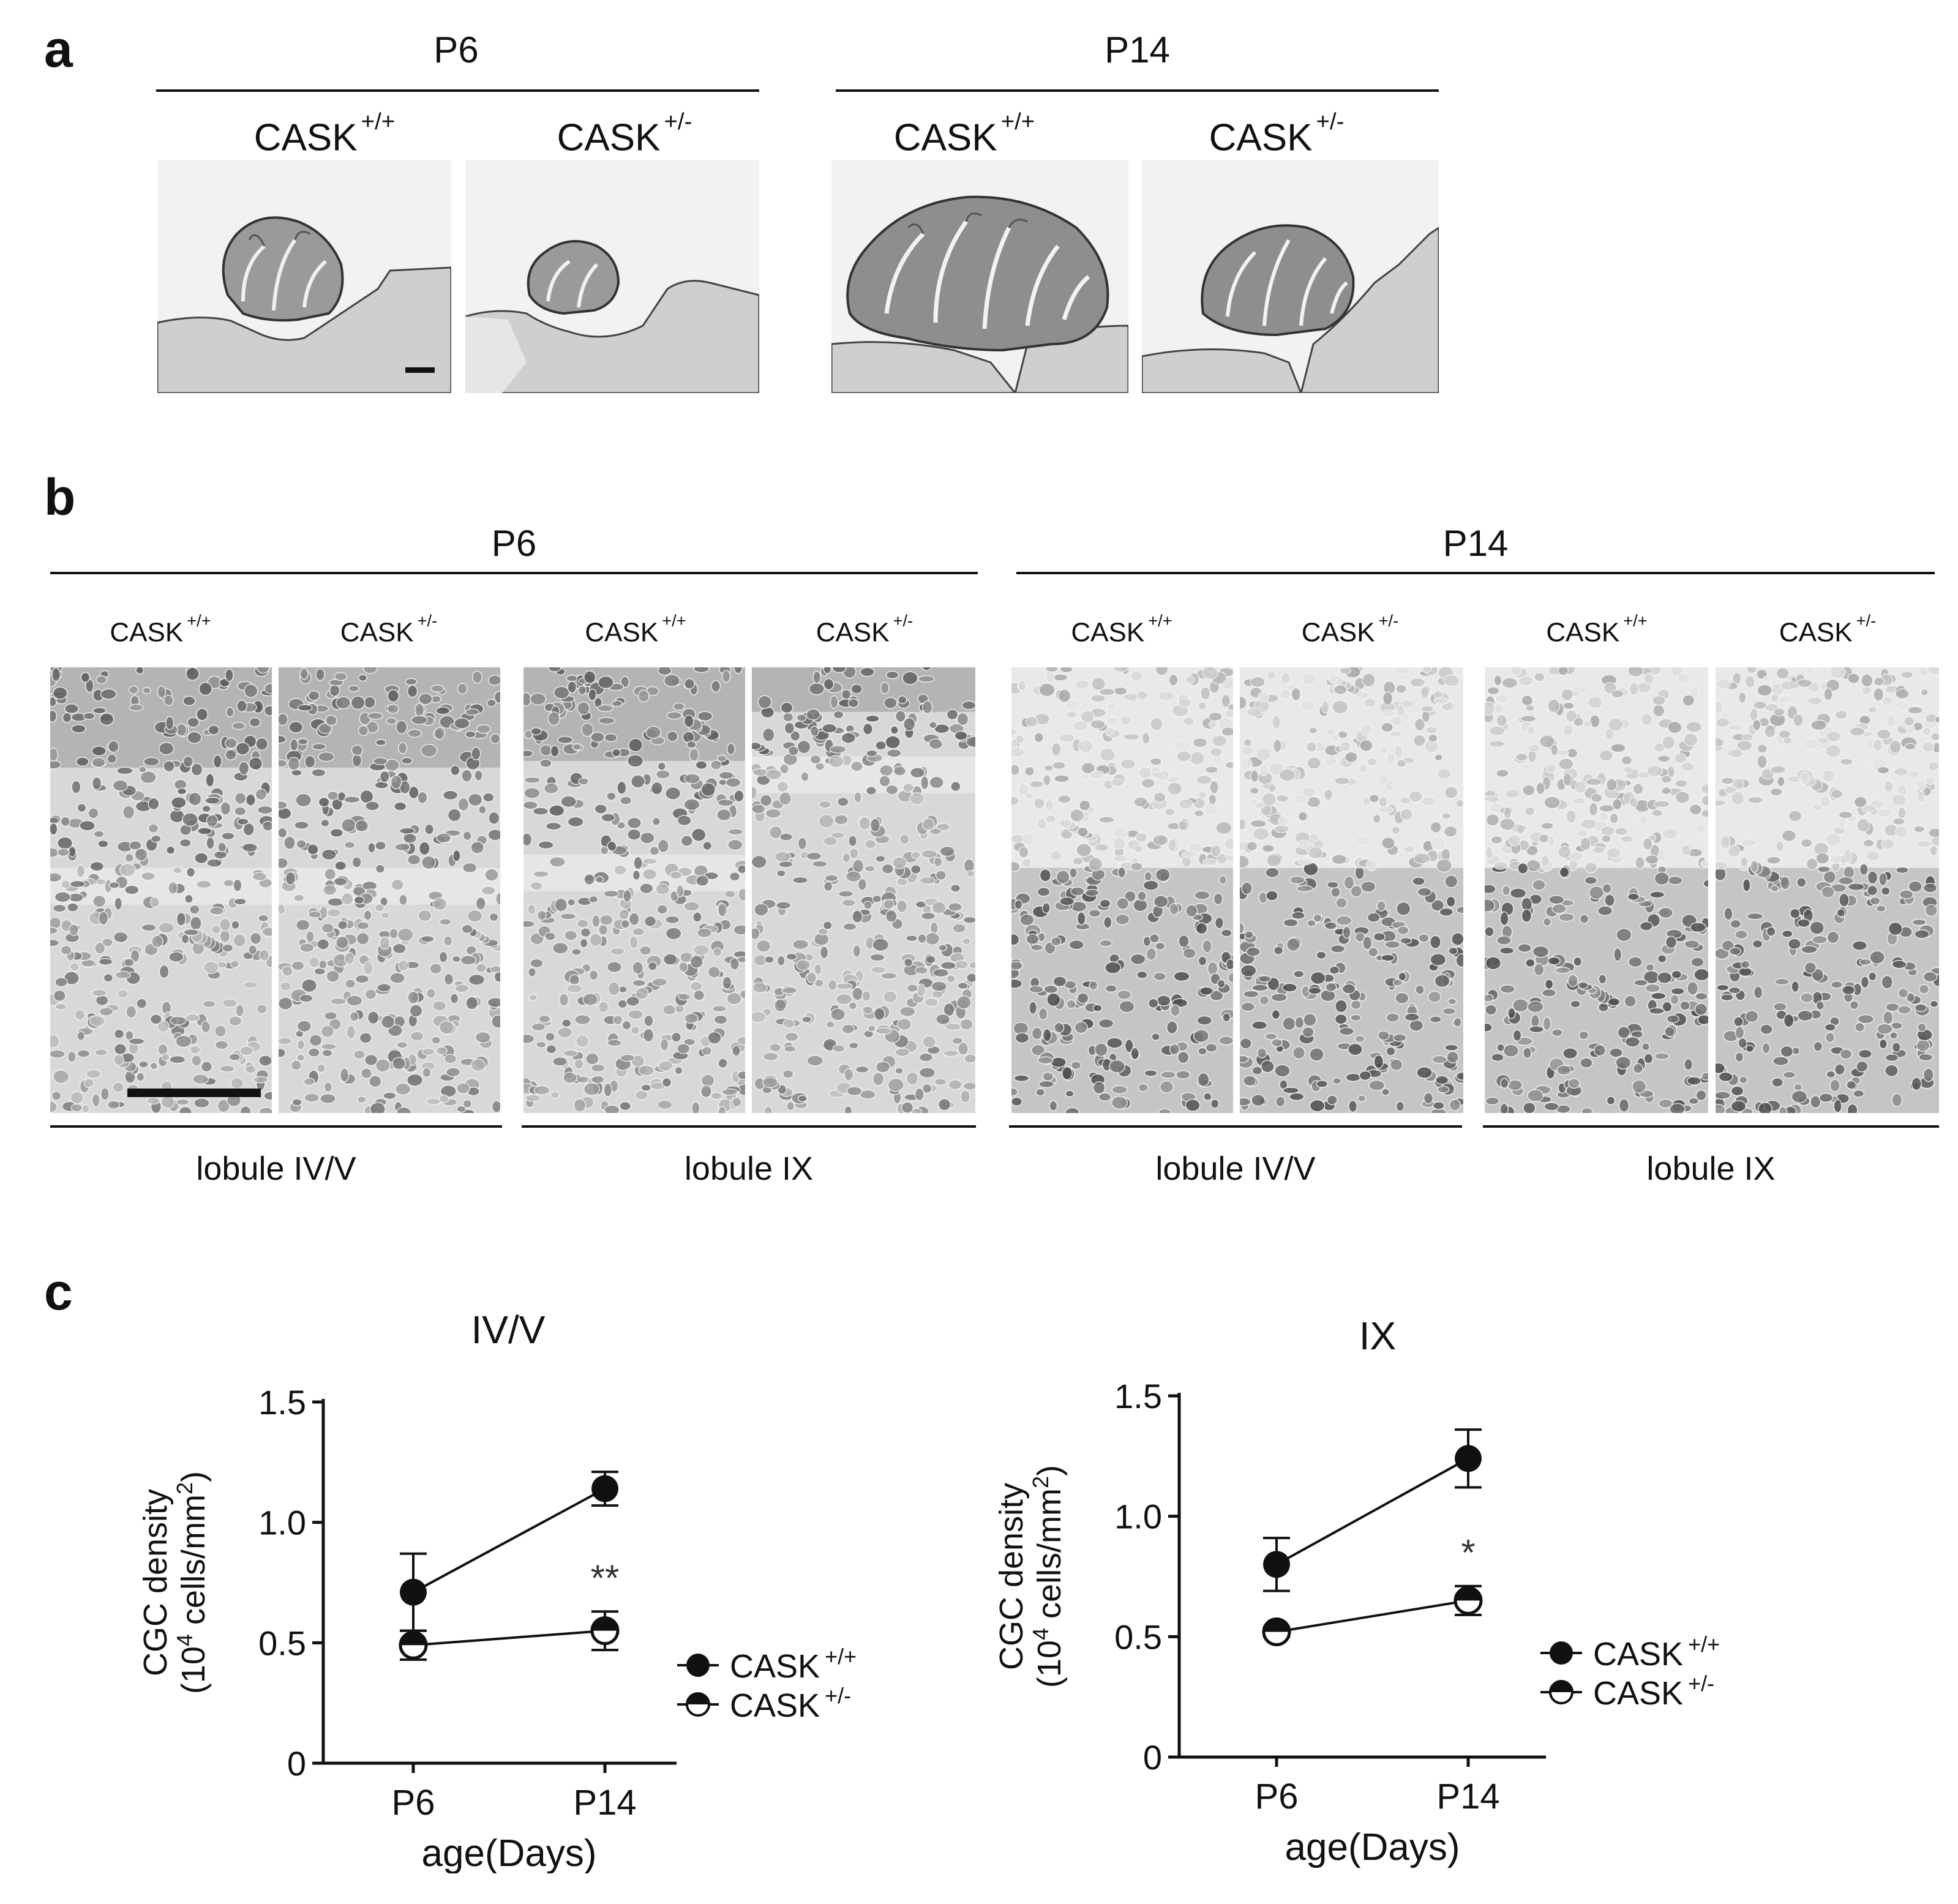  I want to click on panel-a-p14-header: P14, so click(1137, 49).